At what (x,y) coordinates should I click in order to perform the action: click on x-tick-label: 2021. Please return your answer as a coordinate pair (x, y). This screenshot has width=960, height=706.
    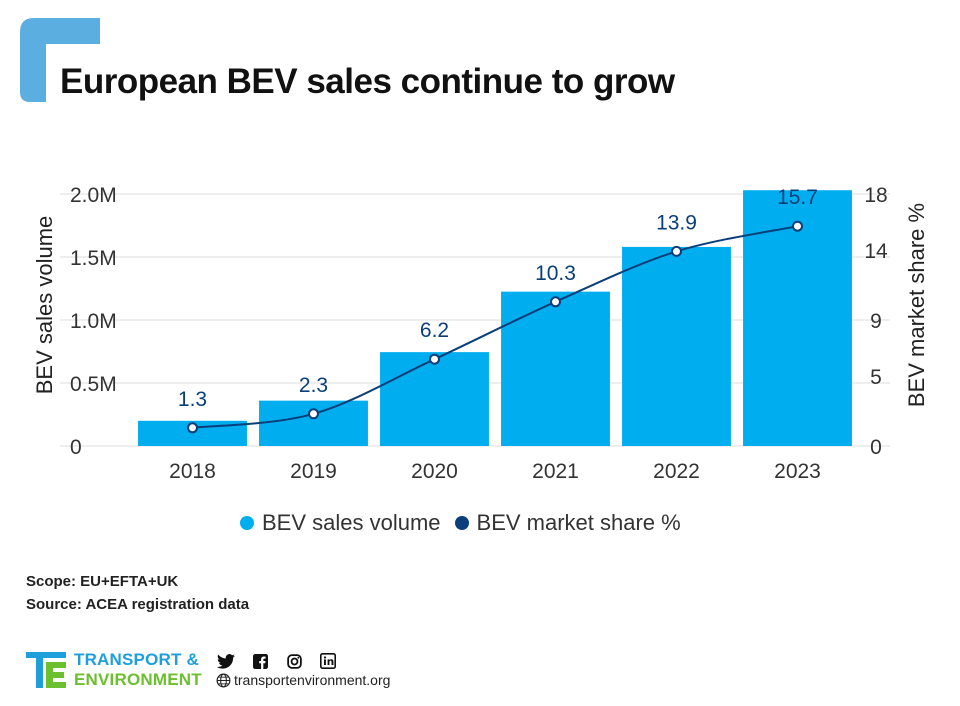
    Looking at the image, I should click on (555, 471).